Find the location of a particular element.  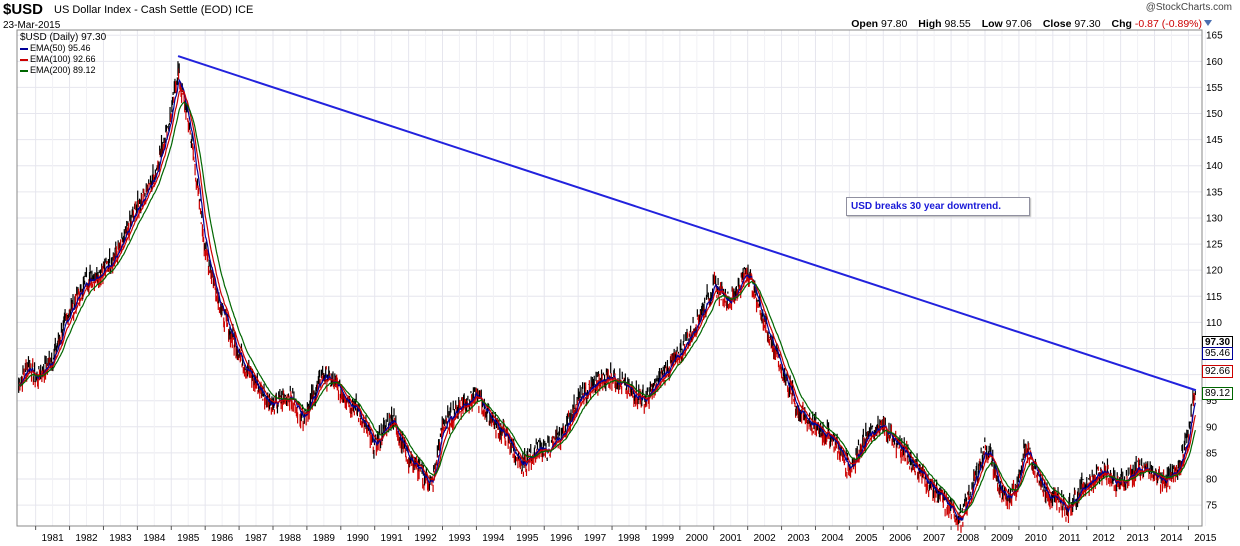

legend-ema200-label: EMA(200) 89.12 is located at coordinates (63, 70).